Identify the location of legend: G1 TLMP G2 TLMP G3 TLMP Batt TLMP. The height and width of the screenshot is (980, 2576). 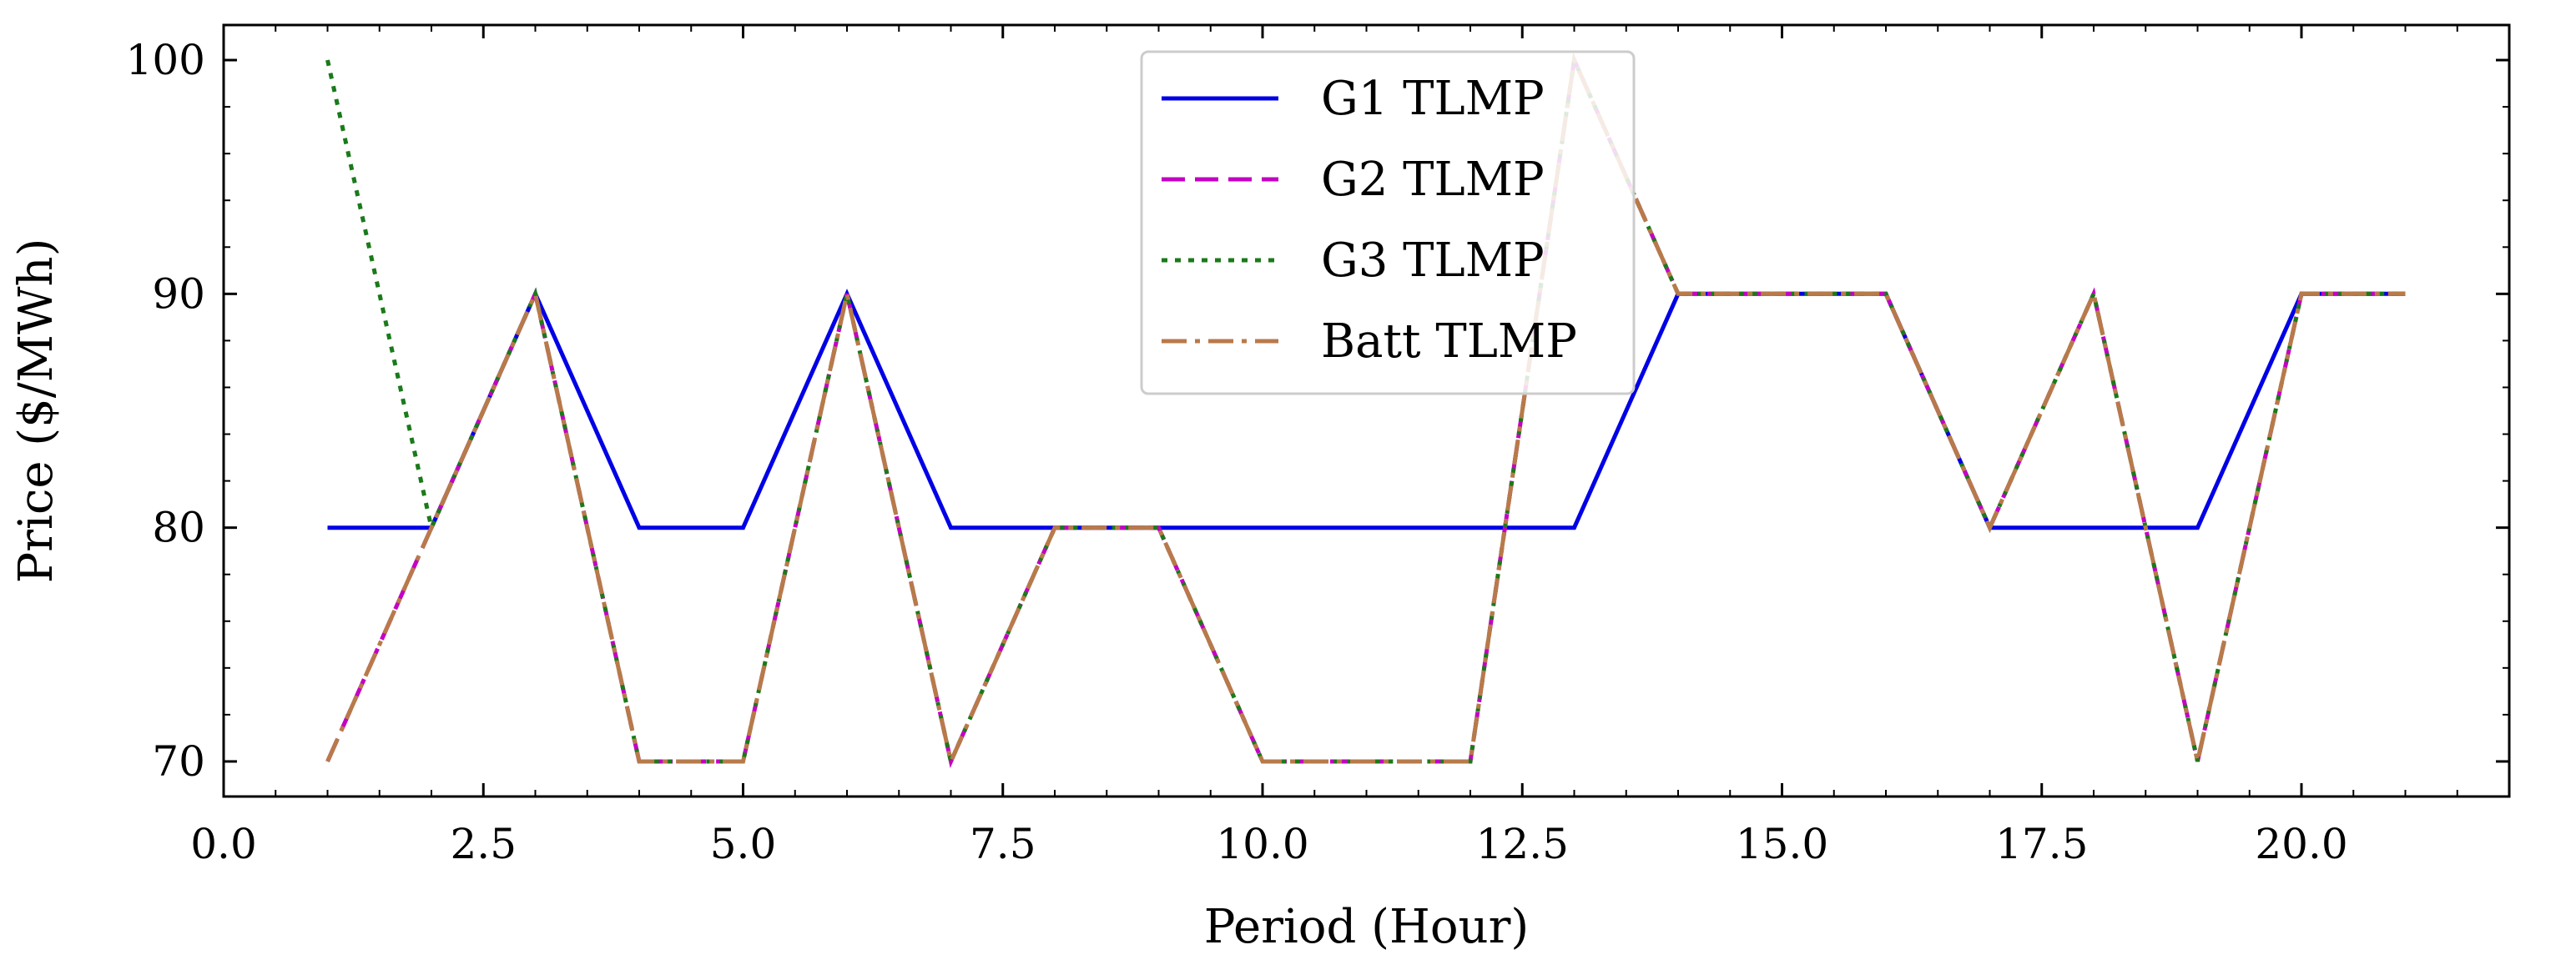
(1388, 223).